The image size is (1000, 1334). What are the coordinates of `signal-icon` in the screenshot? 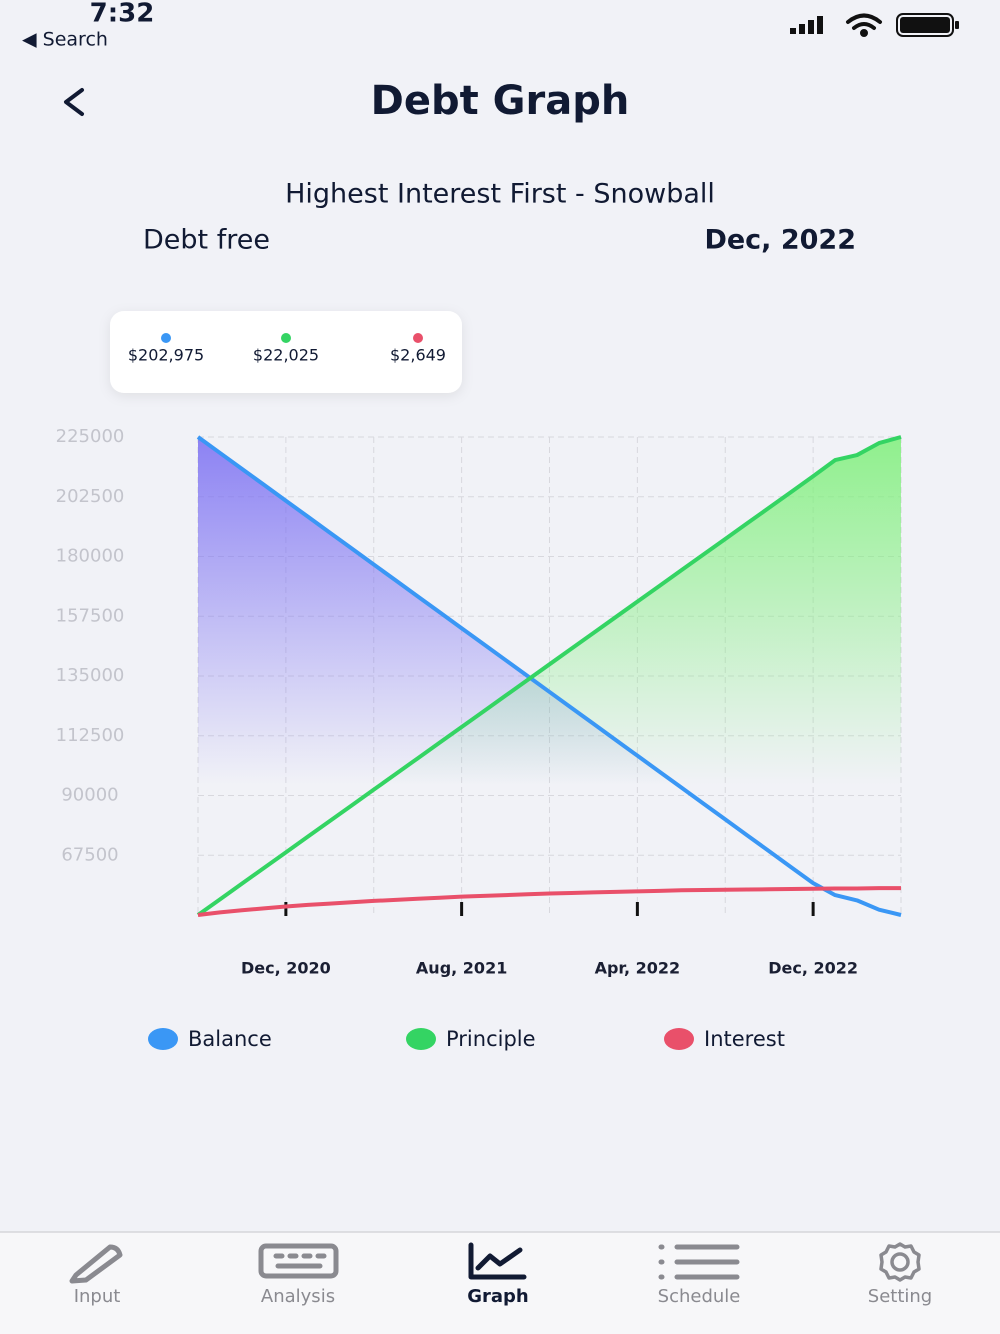 It's located at (806, 25).